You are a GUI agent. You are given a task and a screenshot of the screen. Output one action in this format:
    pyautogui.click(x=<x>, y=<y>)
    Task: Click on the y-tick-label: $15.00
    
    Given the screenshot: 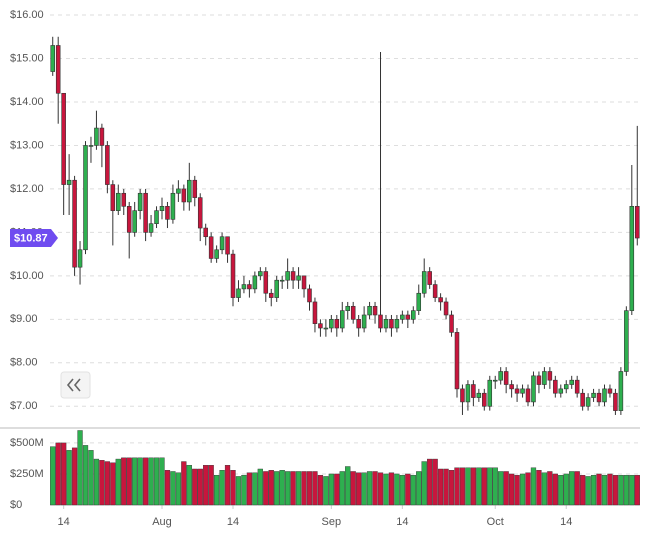 What is the action you would take?
    pyautogui.click(x=27, y=58)
    